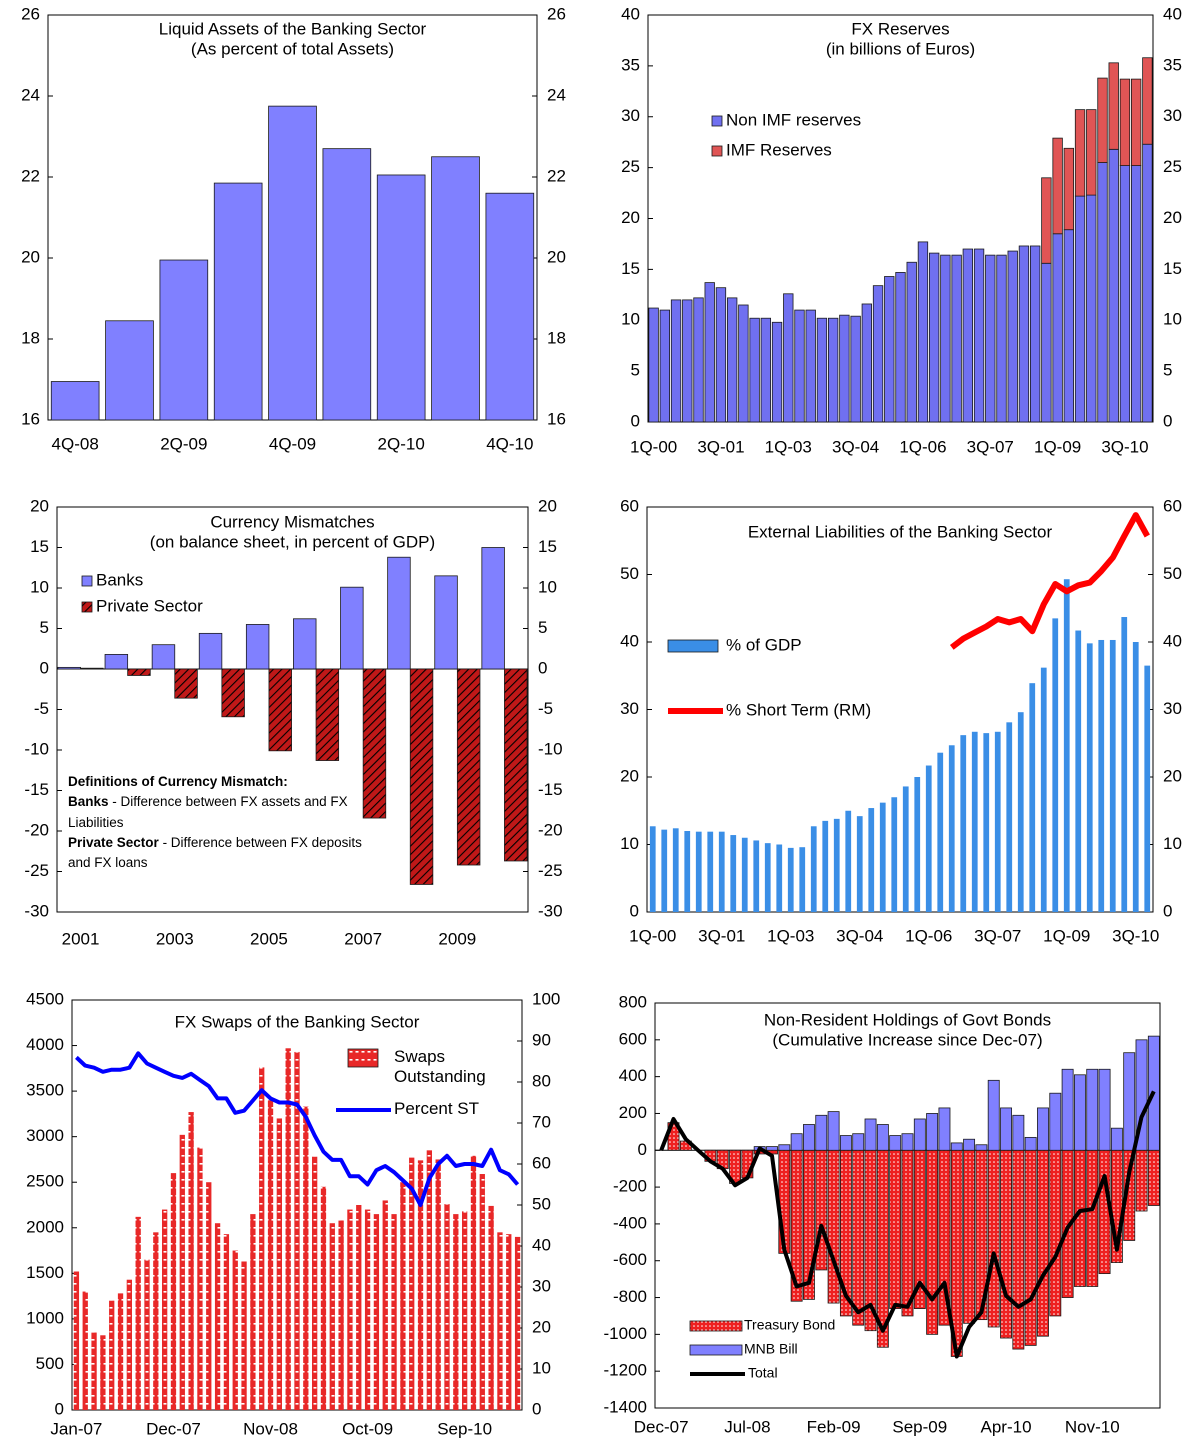  Describe the element at coordinates (36, 870) in the screenshot. I see `y-tick-label: -25` at that location.